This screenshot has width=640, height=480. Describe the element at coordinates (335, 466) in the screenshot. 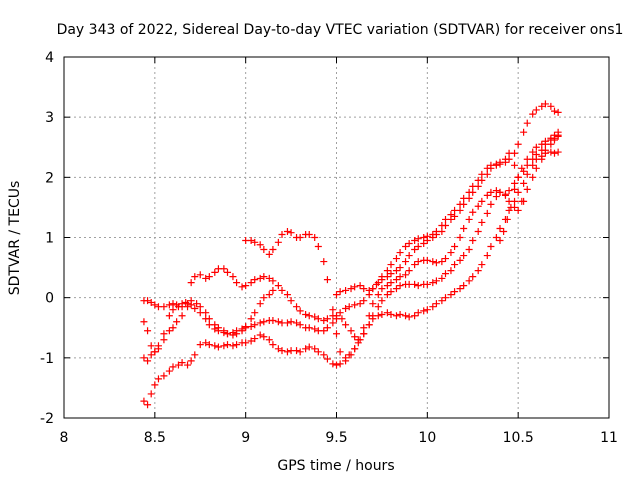

I see `x-axis-title: GPS time / hours` at that location.